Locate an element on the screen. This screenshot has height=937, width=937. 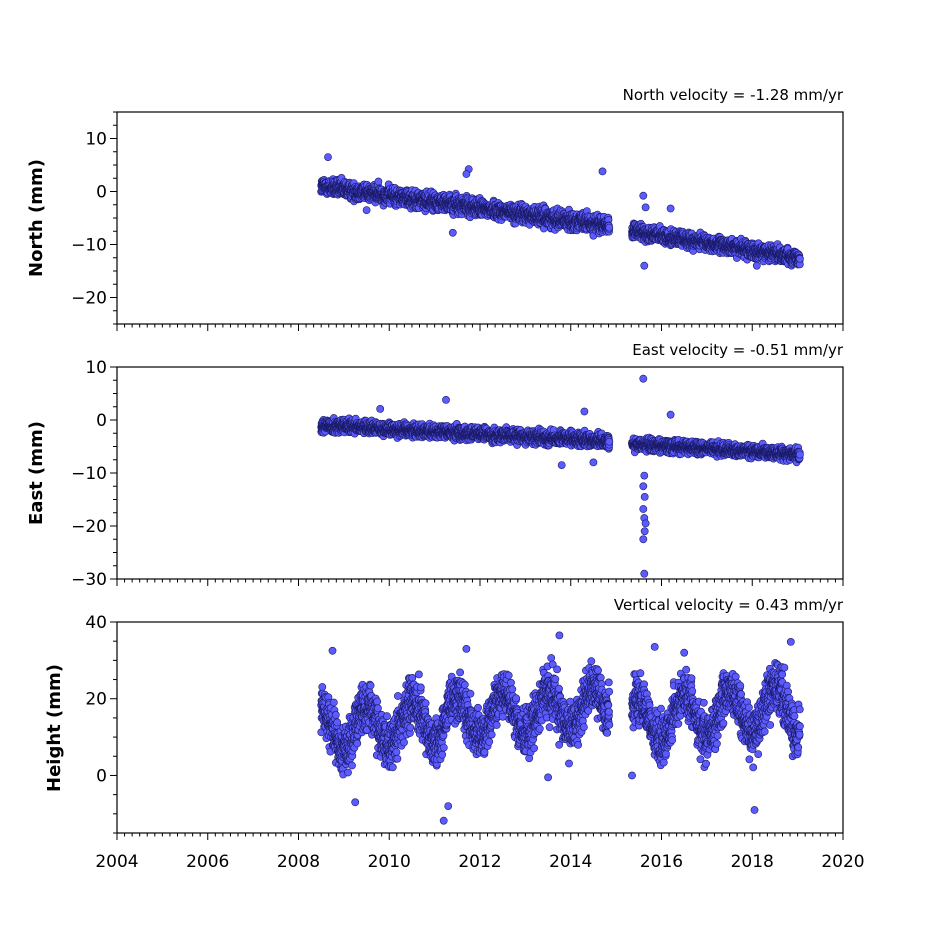
y-tick-label: −20 is located at coordinates (89, 299).